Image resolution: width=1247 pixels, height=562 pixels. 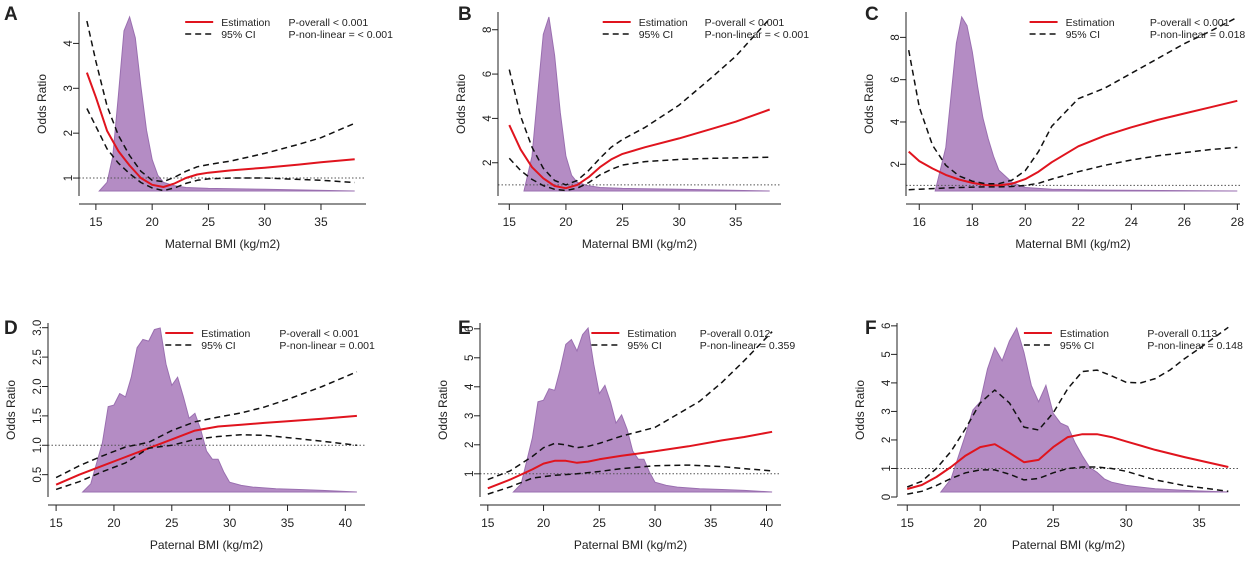 I want to click on x-tick-label: 18, so click(x=973, y=222).